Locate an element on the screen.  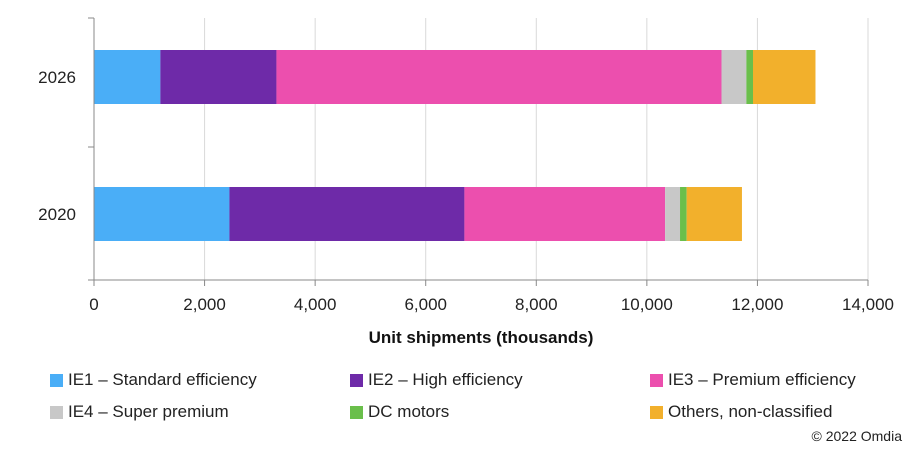
legend-label: DC motors is located at coordinates (409, 411).